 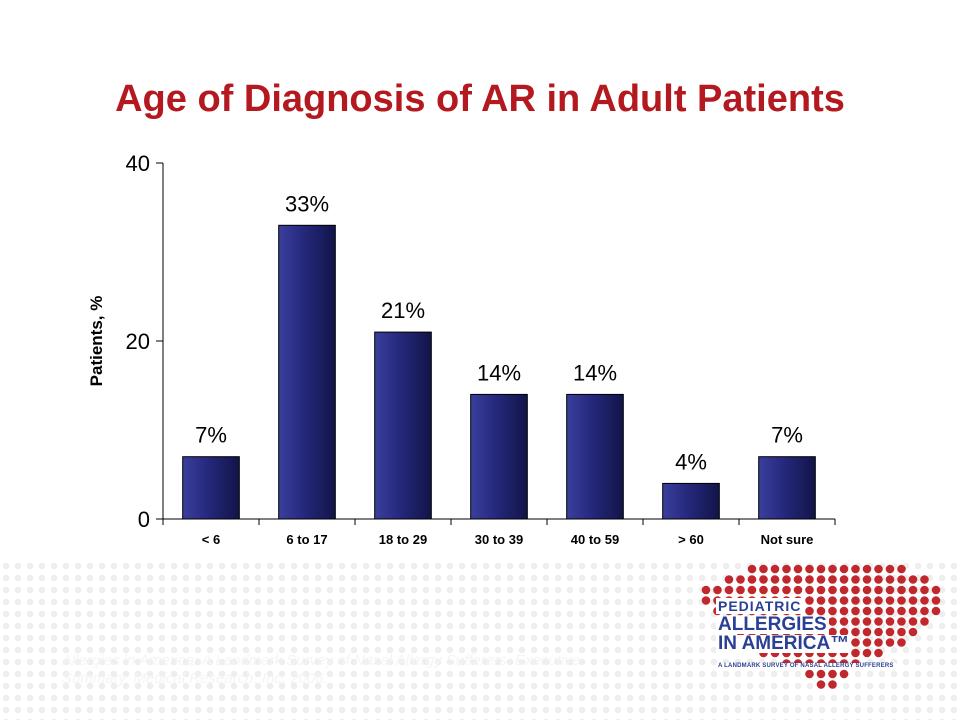 I want to click on data-label-5: 4%, so click(x=691, y=461).